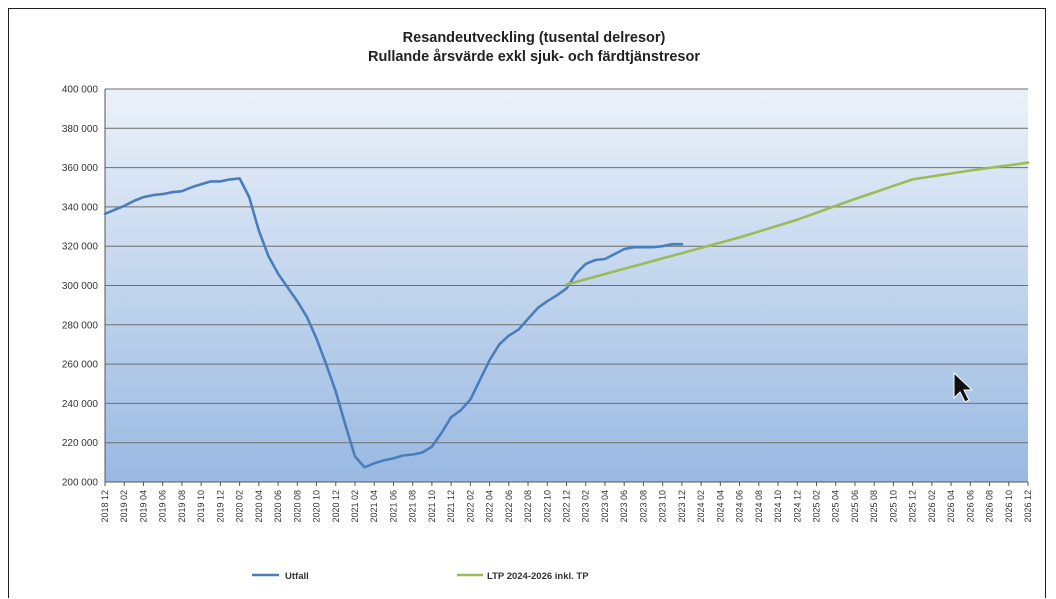 The image size is (1056, 599). Describe the element at coordinates (538, 576) in the screenshot. I see `legend-label: LTP 2024-2026 inkl. TP` at that location.